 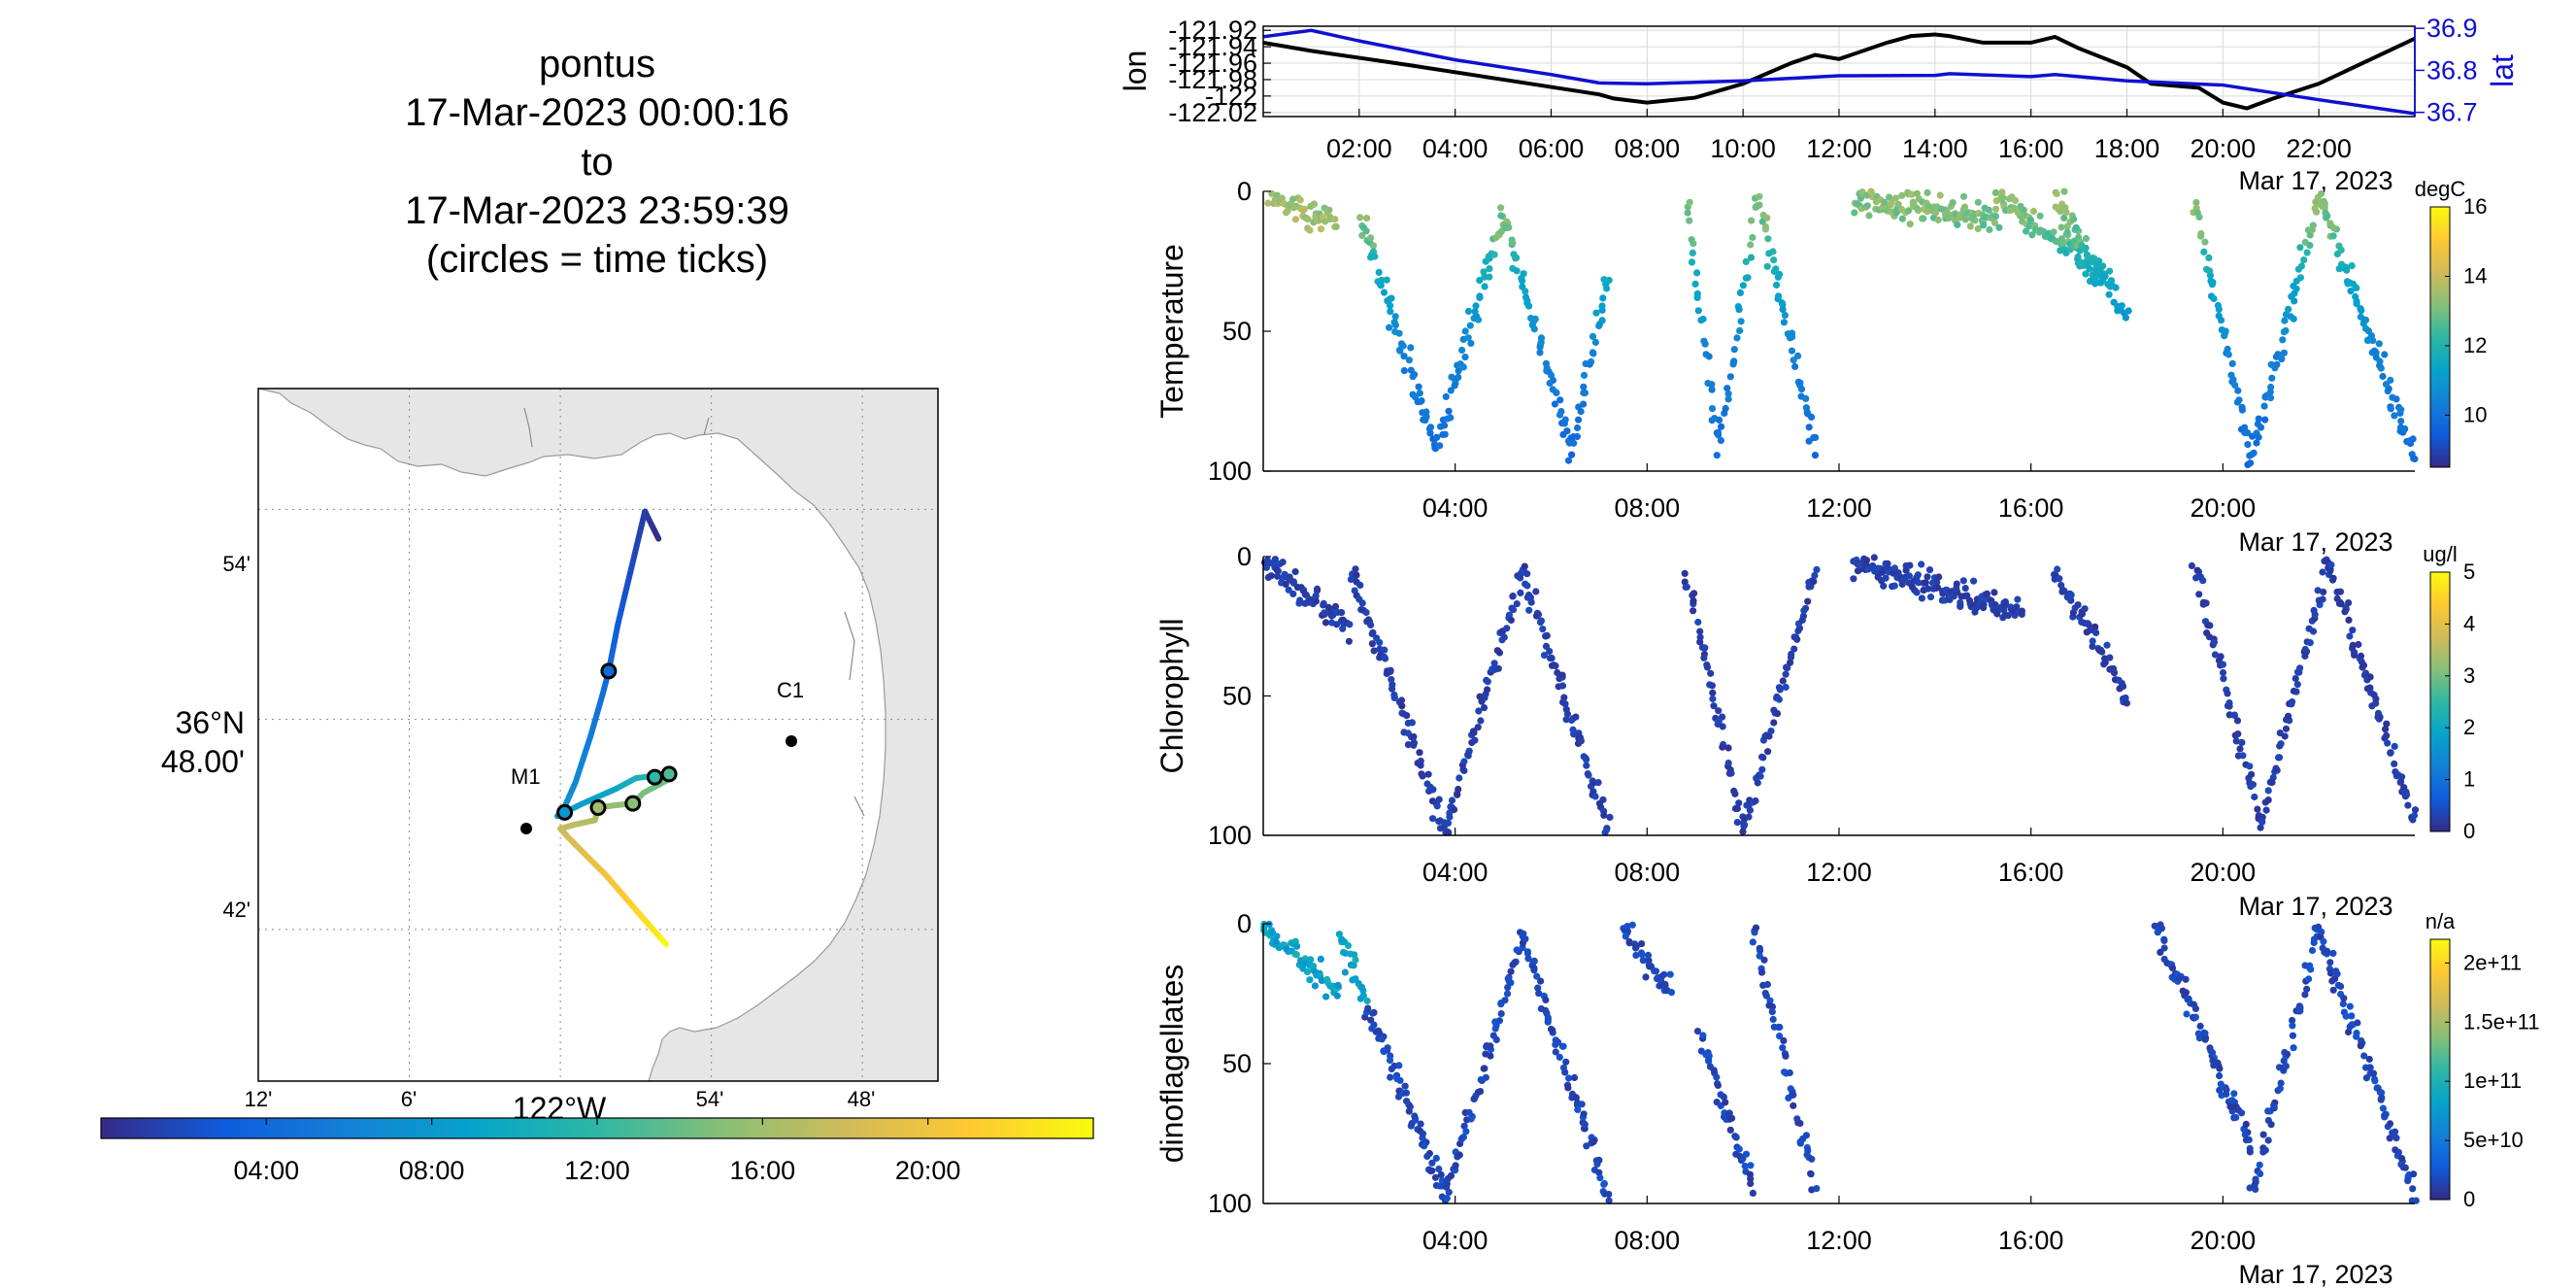 I want to click on x-tick-label: 12:00, so click(x=1839, y=1240).